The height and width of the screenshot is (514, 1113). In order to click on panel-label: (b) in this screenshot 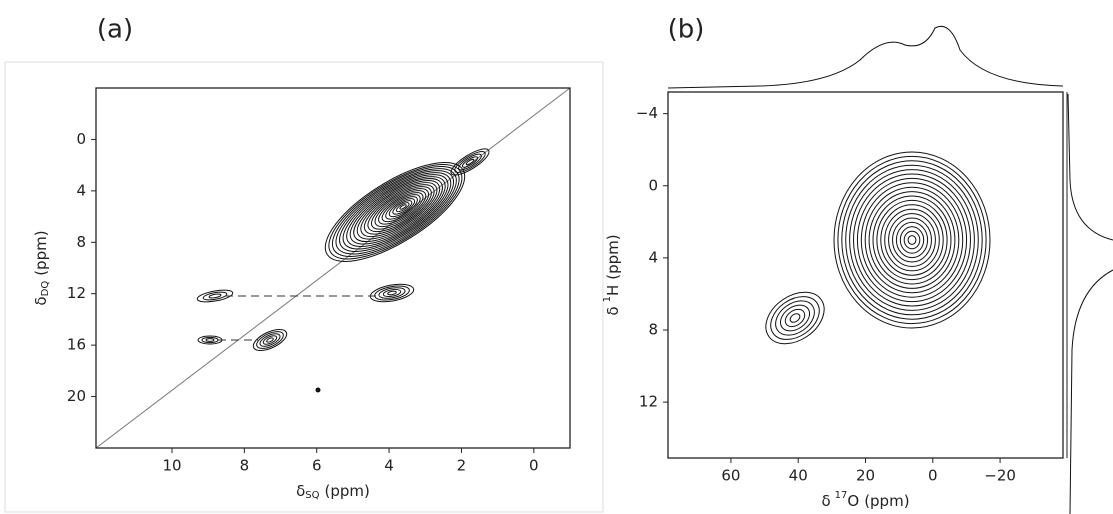, I will do `click(686, 30)`.